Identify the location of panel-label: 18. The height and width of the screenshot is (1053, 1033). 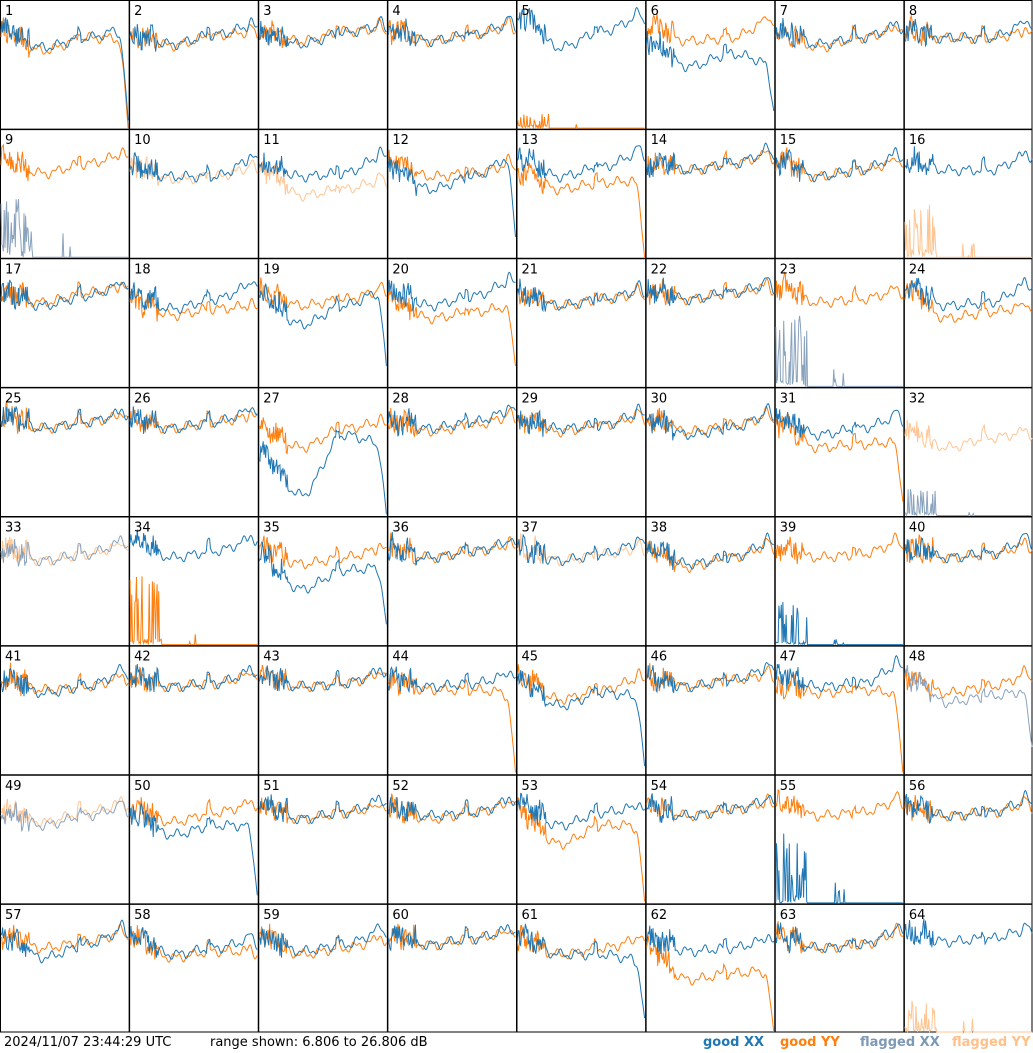
(142, 269).